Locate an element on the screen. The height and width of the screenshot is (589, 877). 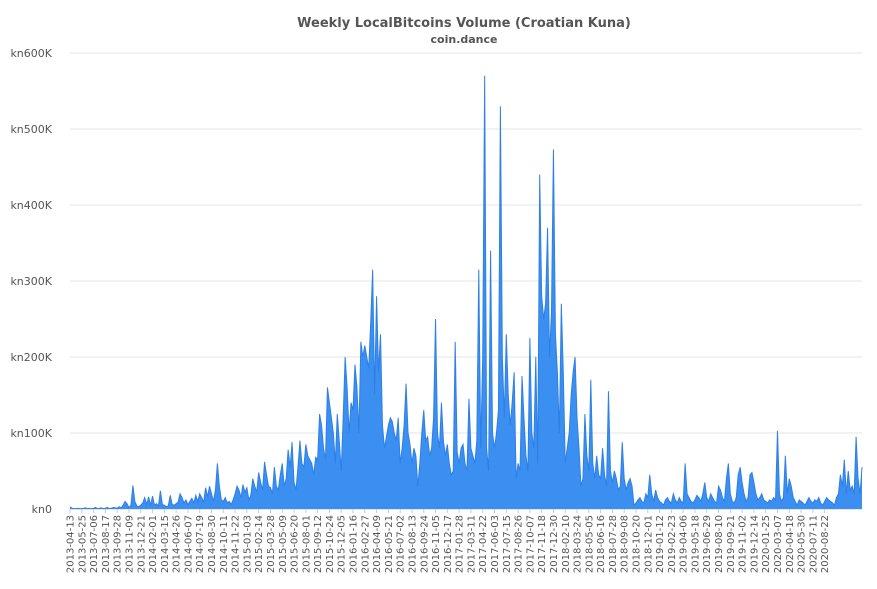
x-tick-label: 2015-03-28 is located at coordinates (271, 544).